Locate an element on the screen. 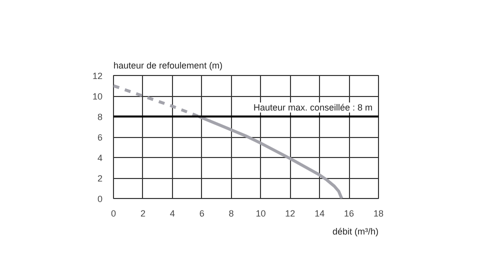 This screenshot has height=263, width=480. y-tick-label: 6 is located at coordinates (100, 137).